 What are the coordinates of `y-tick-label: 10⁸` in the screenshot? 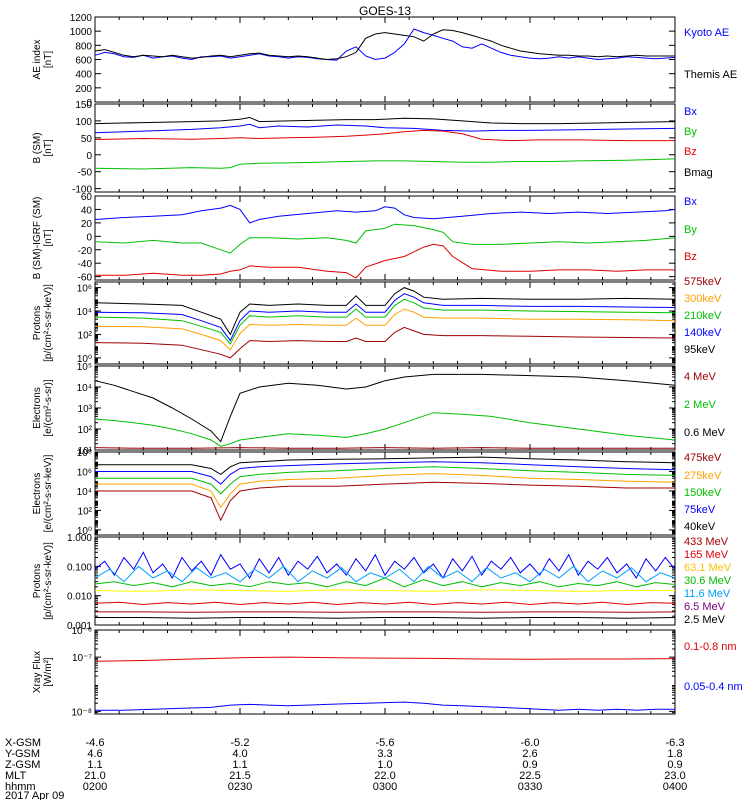 It's located at (84, 453).